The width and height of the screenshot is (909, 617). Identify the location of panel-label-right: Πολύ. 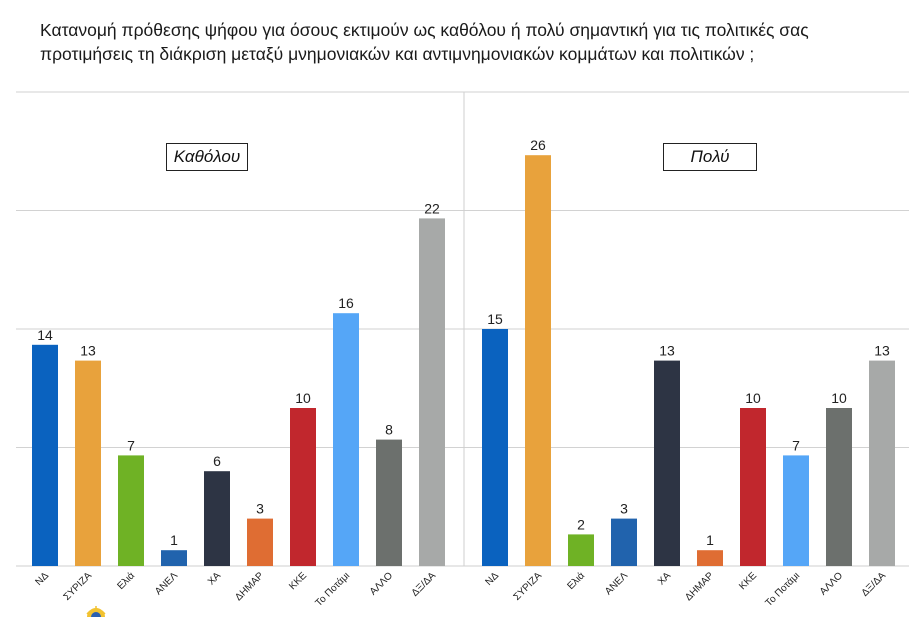
(710, 157).